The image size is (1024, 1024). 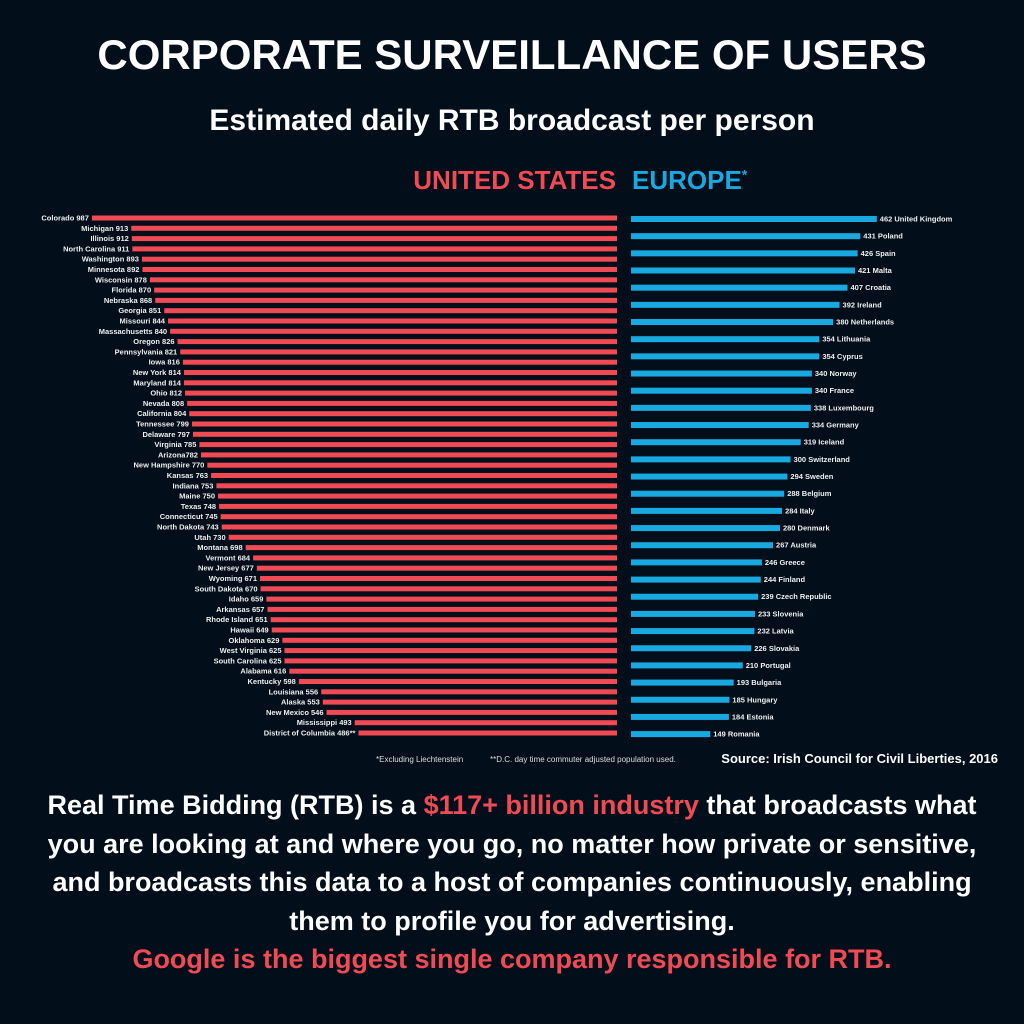 I want to click on europe-bar-label: 319 Iceland, so click(x=824, y=442).